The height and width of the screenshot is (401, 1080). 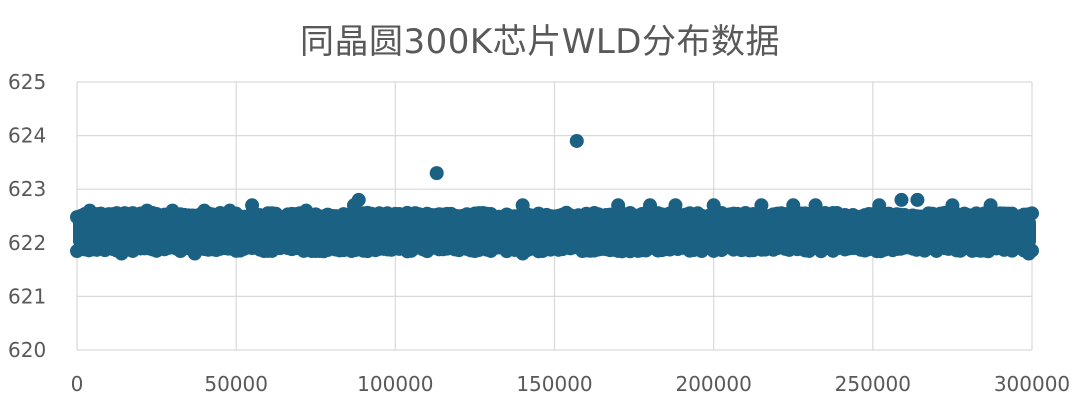 I want to click on x-tick-label: 250000, so click(x=873, y=384).